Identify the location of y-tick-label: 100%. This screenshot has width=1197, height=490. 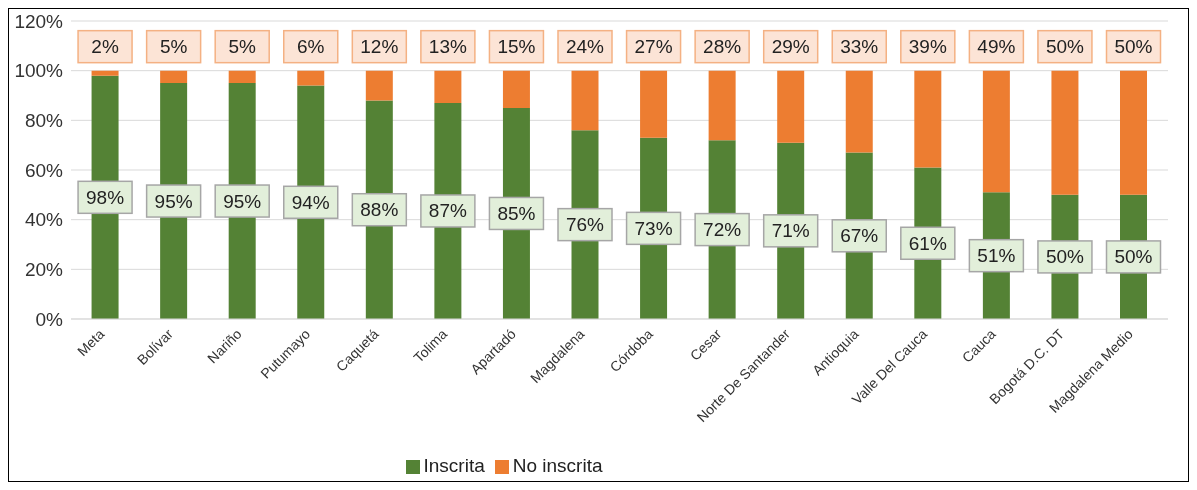
(39, 71).